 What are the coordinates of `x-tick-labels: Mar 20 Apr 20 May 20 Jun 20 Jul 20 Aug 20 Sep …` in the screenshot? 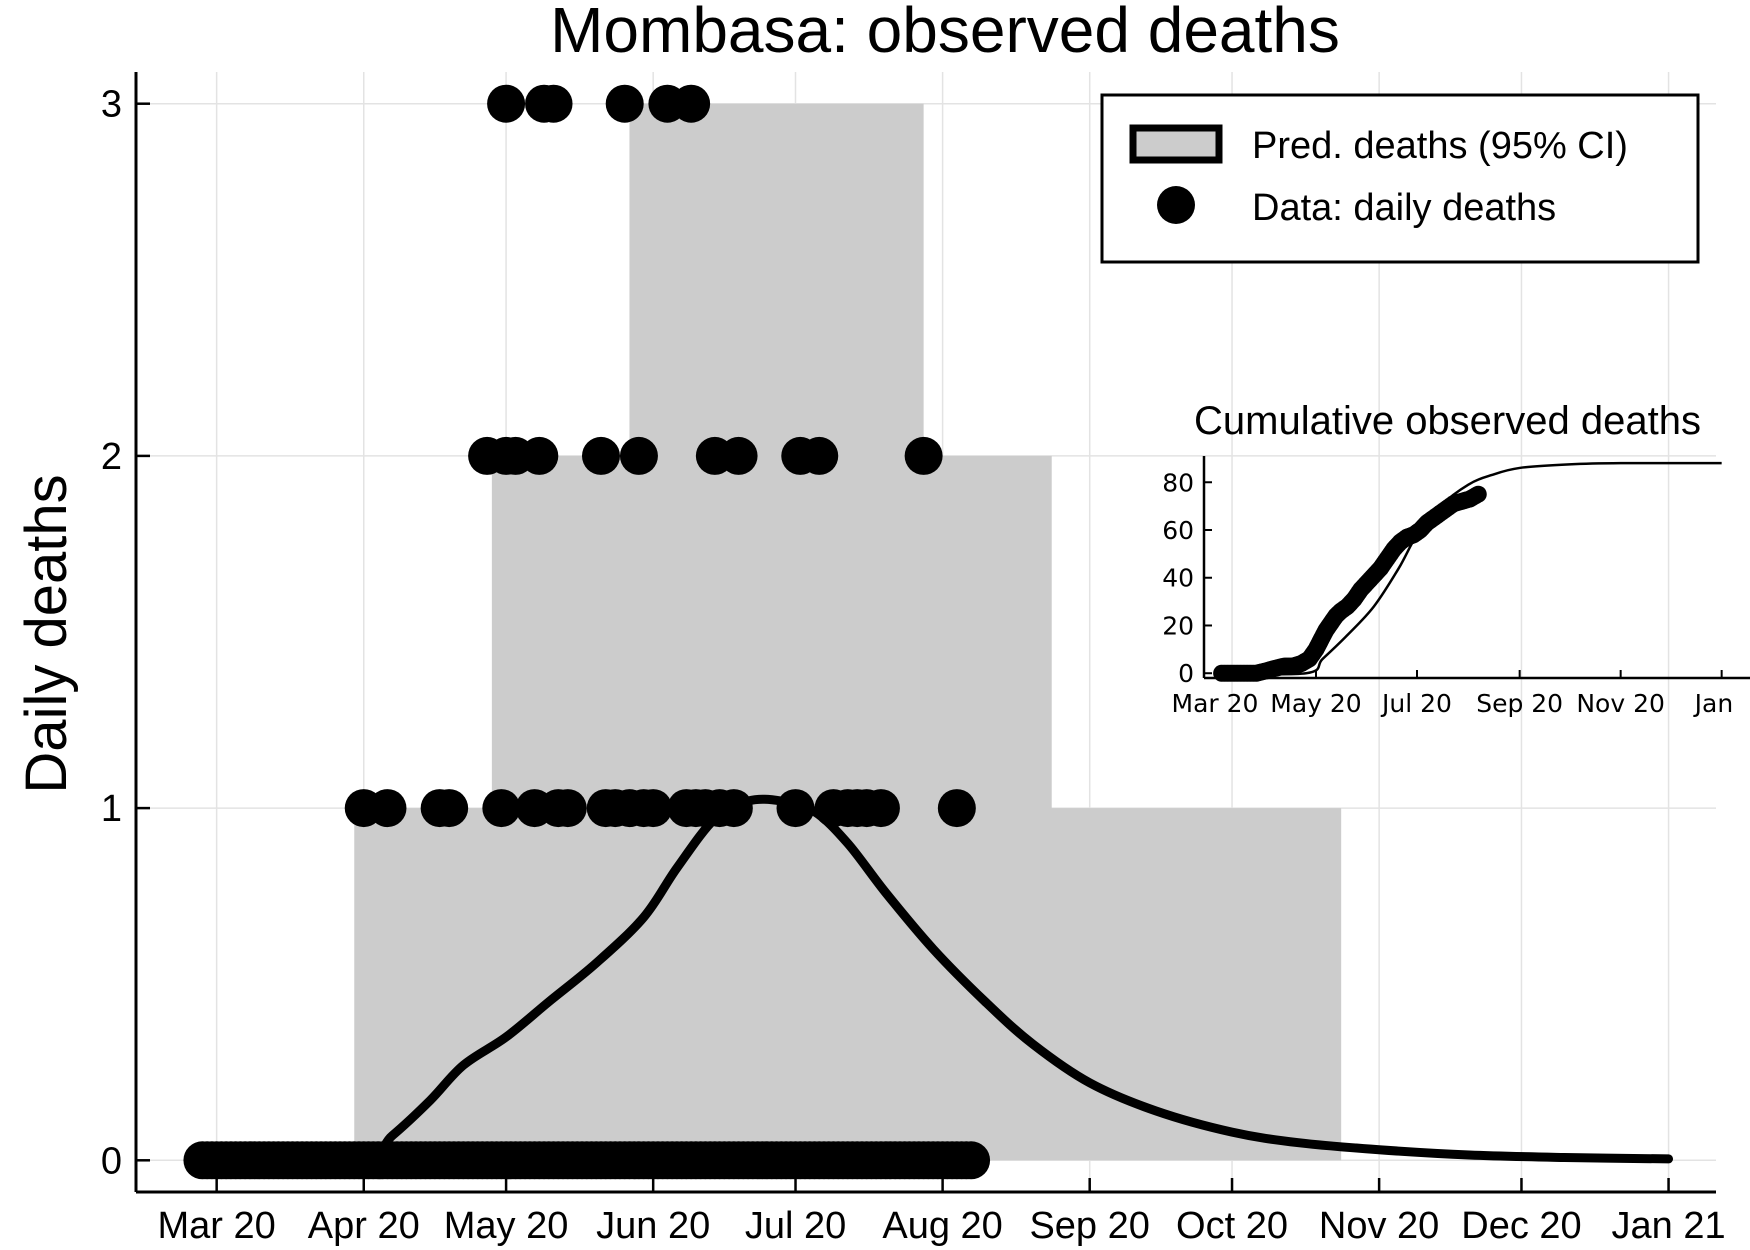 It's located at (942, 1226).